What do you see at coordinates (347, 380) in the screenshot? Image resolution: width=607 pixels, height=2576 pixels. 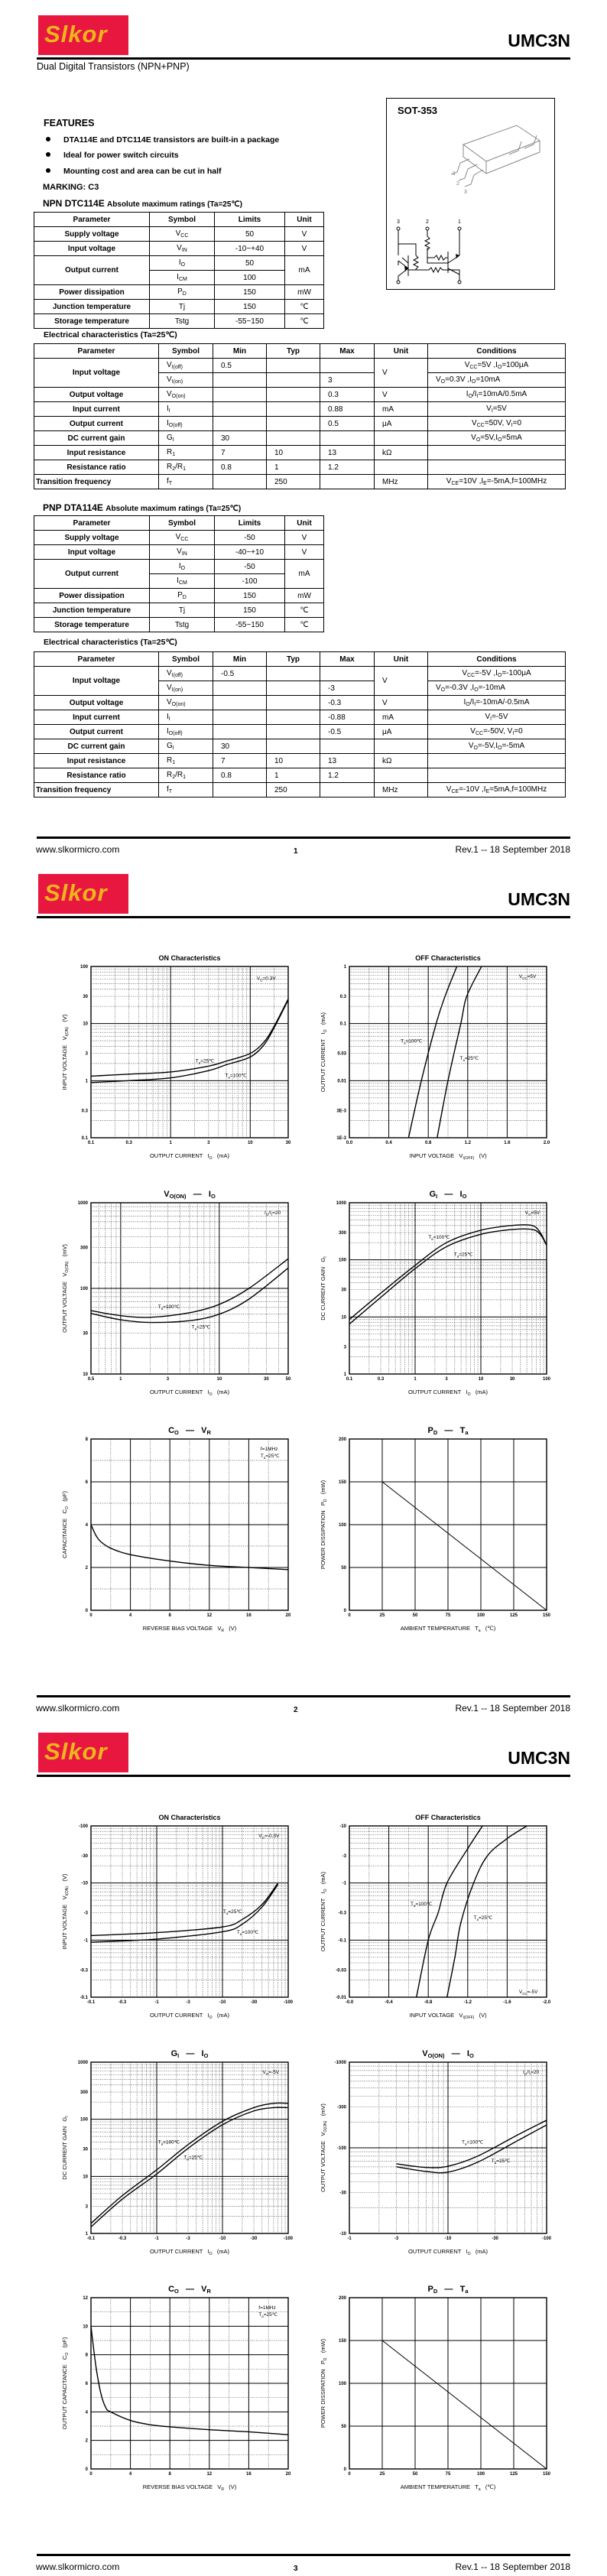 I see `table-cell: 3` at bounding box center [347, 380].